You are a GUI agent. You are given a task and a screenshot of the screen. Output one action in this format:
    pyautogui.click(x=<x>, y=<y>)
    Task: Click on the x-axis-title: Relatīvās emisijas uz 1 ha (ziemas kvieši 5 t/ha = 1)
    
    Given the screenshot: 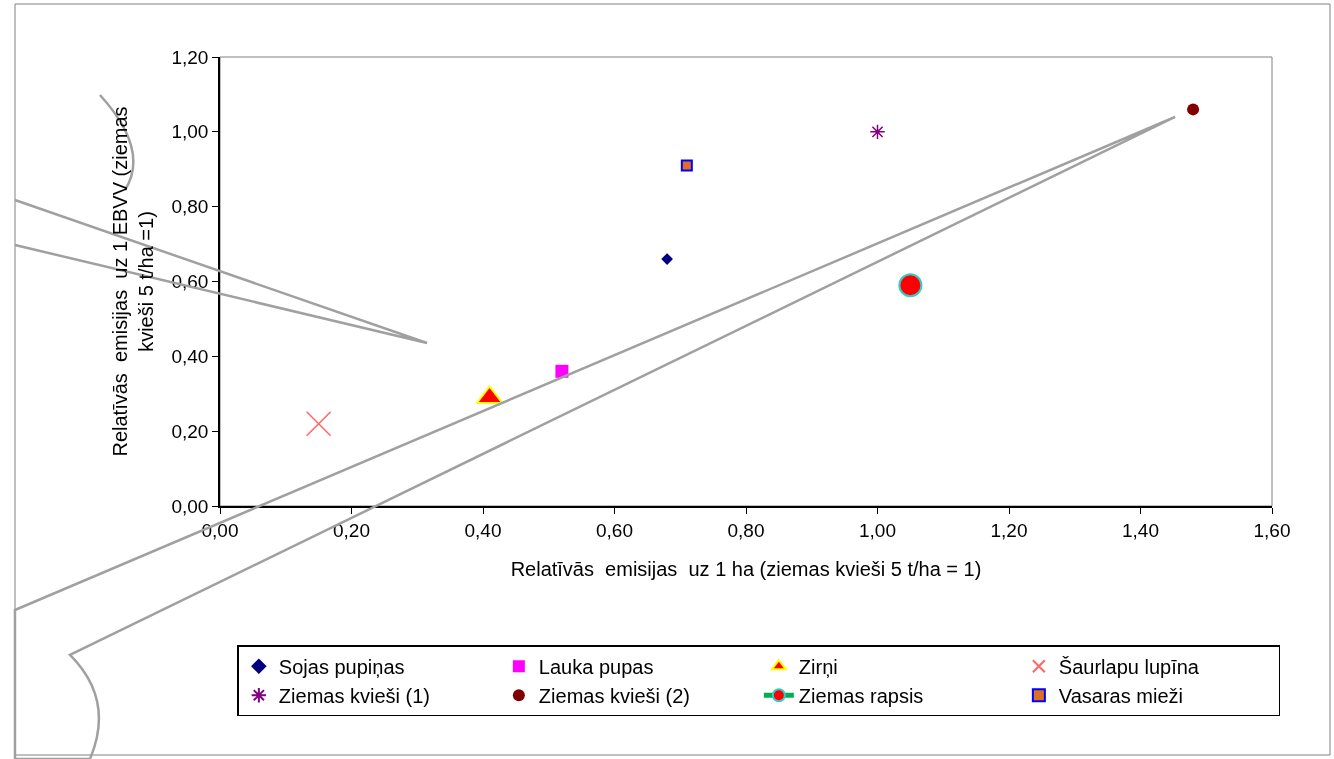 What is the action you would take?
    pyautogui.click(x=746, y=568)
    